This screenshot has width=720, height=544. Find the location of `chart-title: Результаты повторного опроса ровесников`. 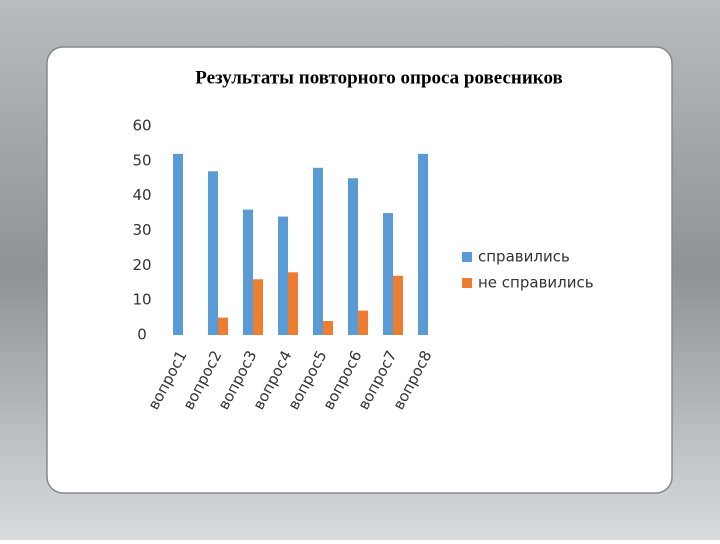

chart-title: Результаты повторного опроса ровесников is located at coordinates (379, 77).